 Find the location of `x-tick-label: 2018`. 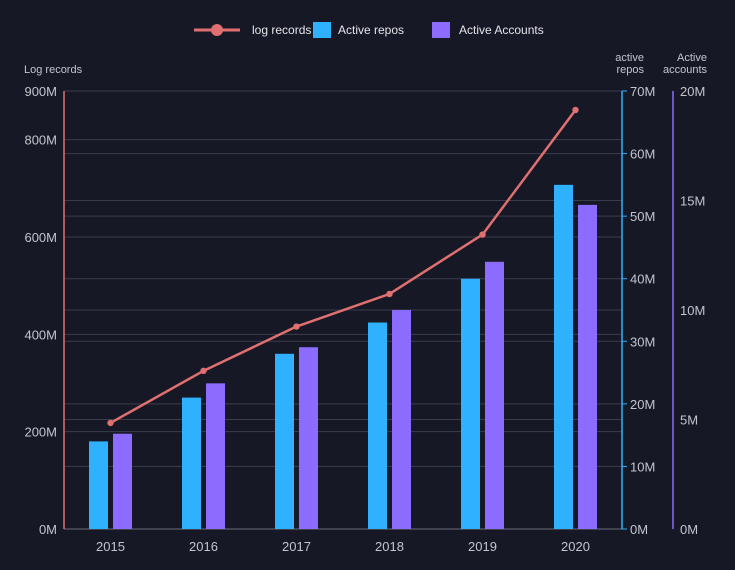

x-tick-label: 2018 is located at coordinates (389, 546).